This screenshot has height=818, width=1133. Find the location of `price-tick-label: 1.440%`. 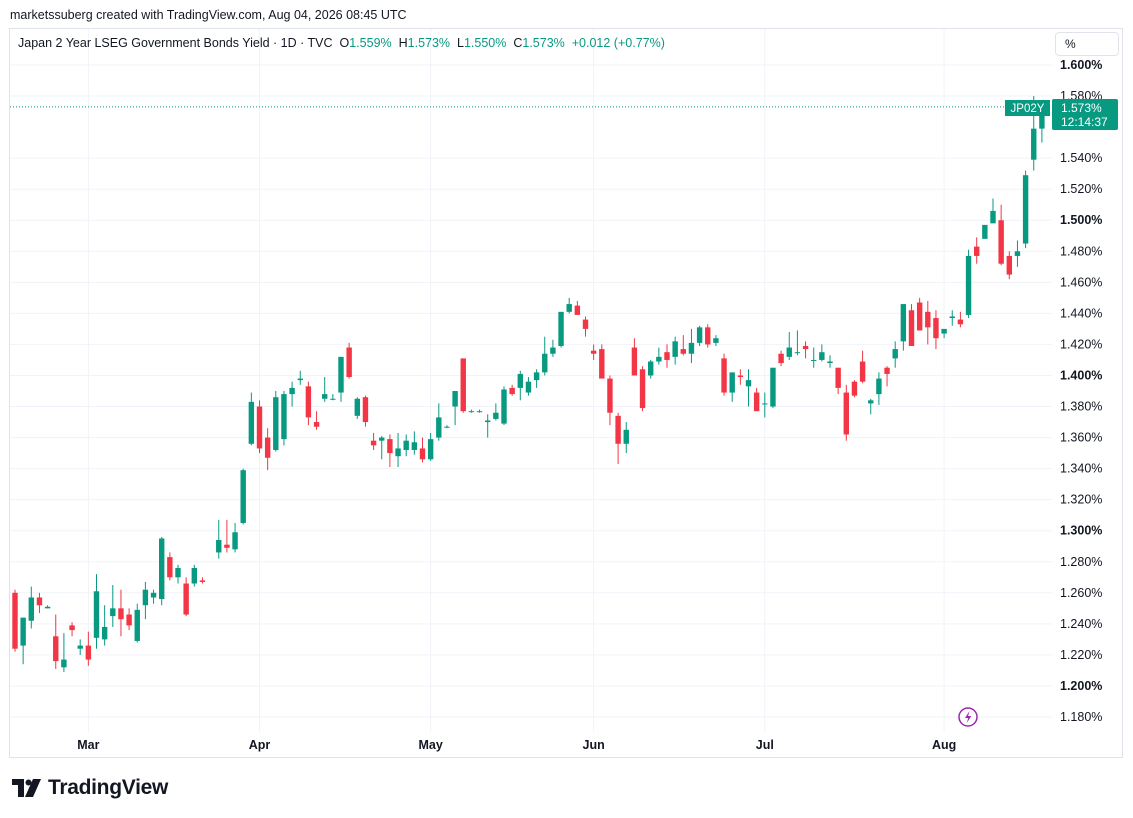

price-tick-label: 1.440% is located at coordinates (1081, 313).